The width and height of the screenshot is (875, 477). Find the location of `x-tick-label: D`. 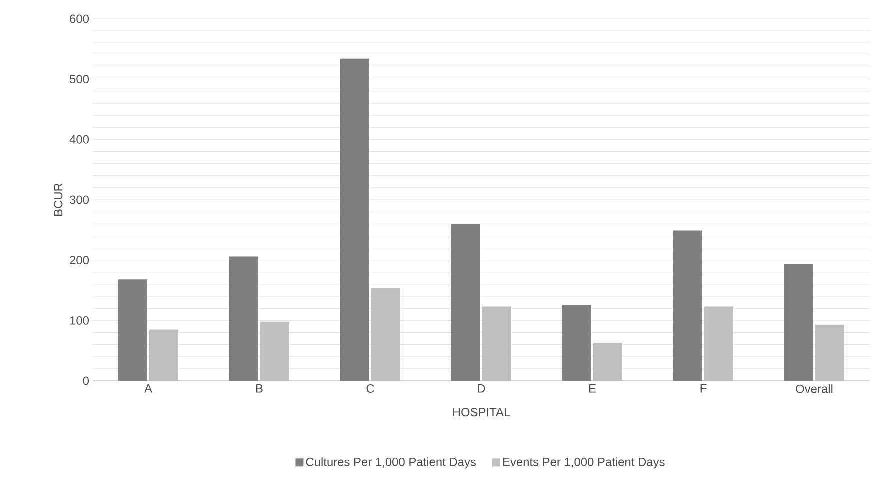

x-tick-label: D is located at coordinates (482, 388).